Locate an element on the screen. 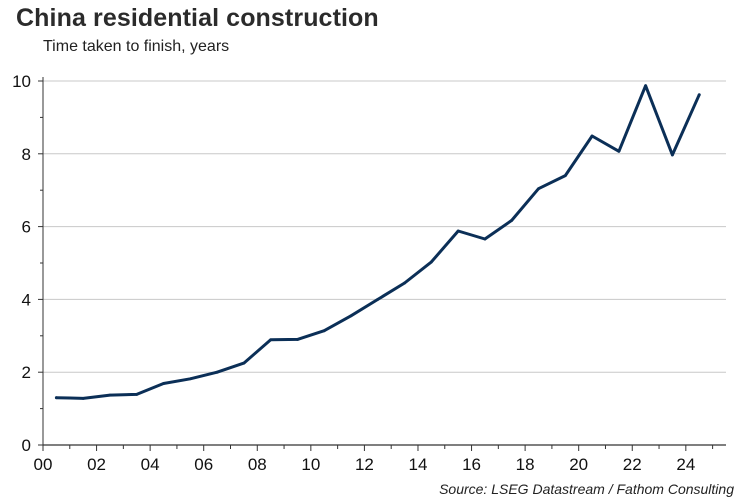 This screenshot has width=750, height=500. chart-subtitle: Time taken to finish, years is located at coordinates (136, 46).